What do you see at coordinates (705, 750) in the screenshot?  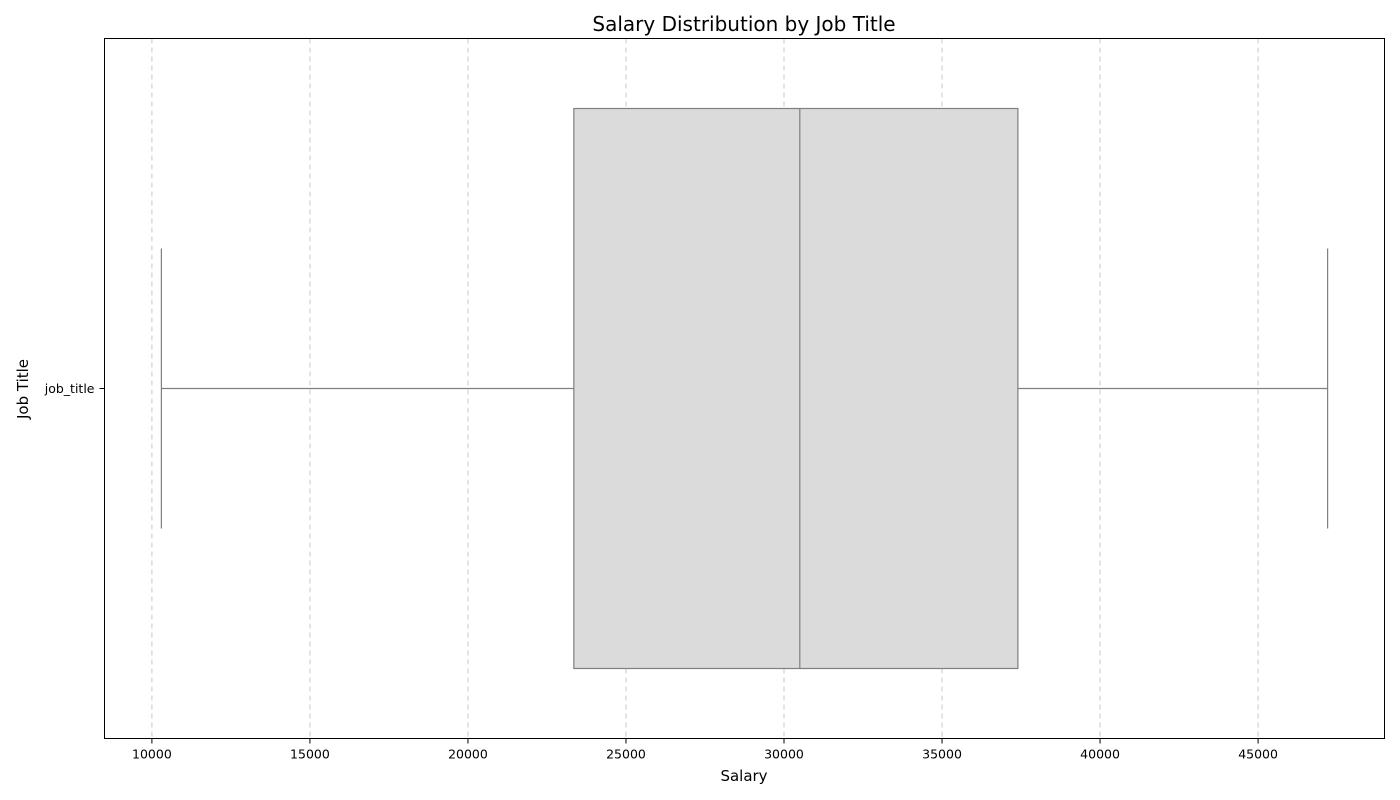 I see `x-axis-ticks: 10000 15000 20000 25000 30000 35000 40000 45000` at bounding box center [705, 750].